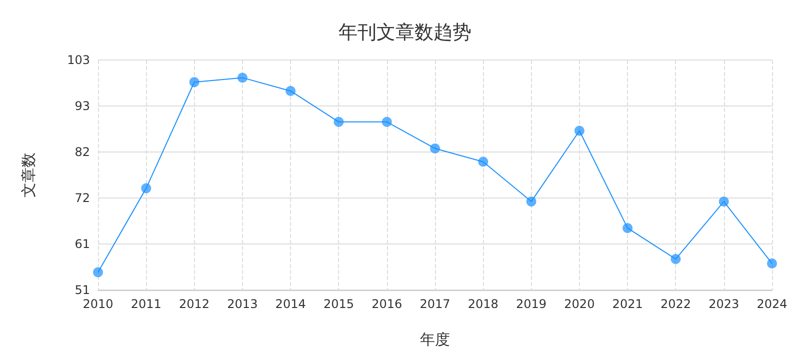  What do you see at coordinates (146, 304) in the screenshot?
I see `x-tick-label: 2011` at bounding box center [146, 304].